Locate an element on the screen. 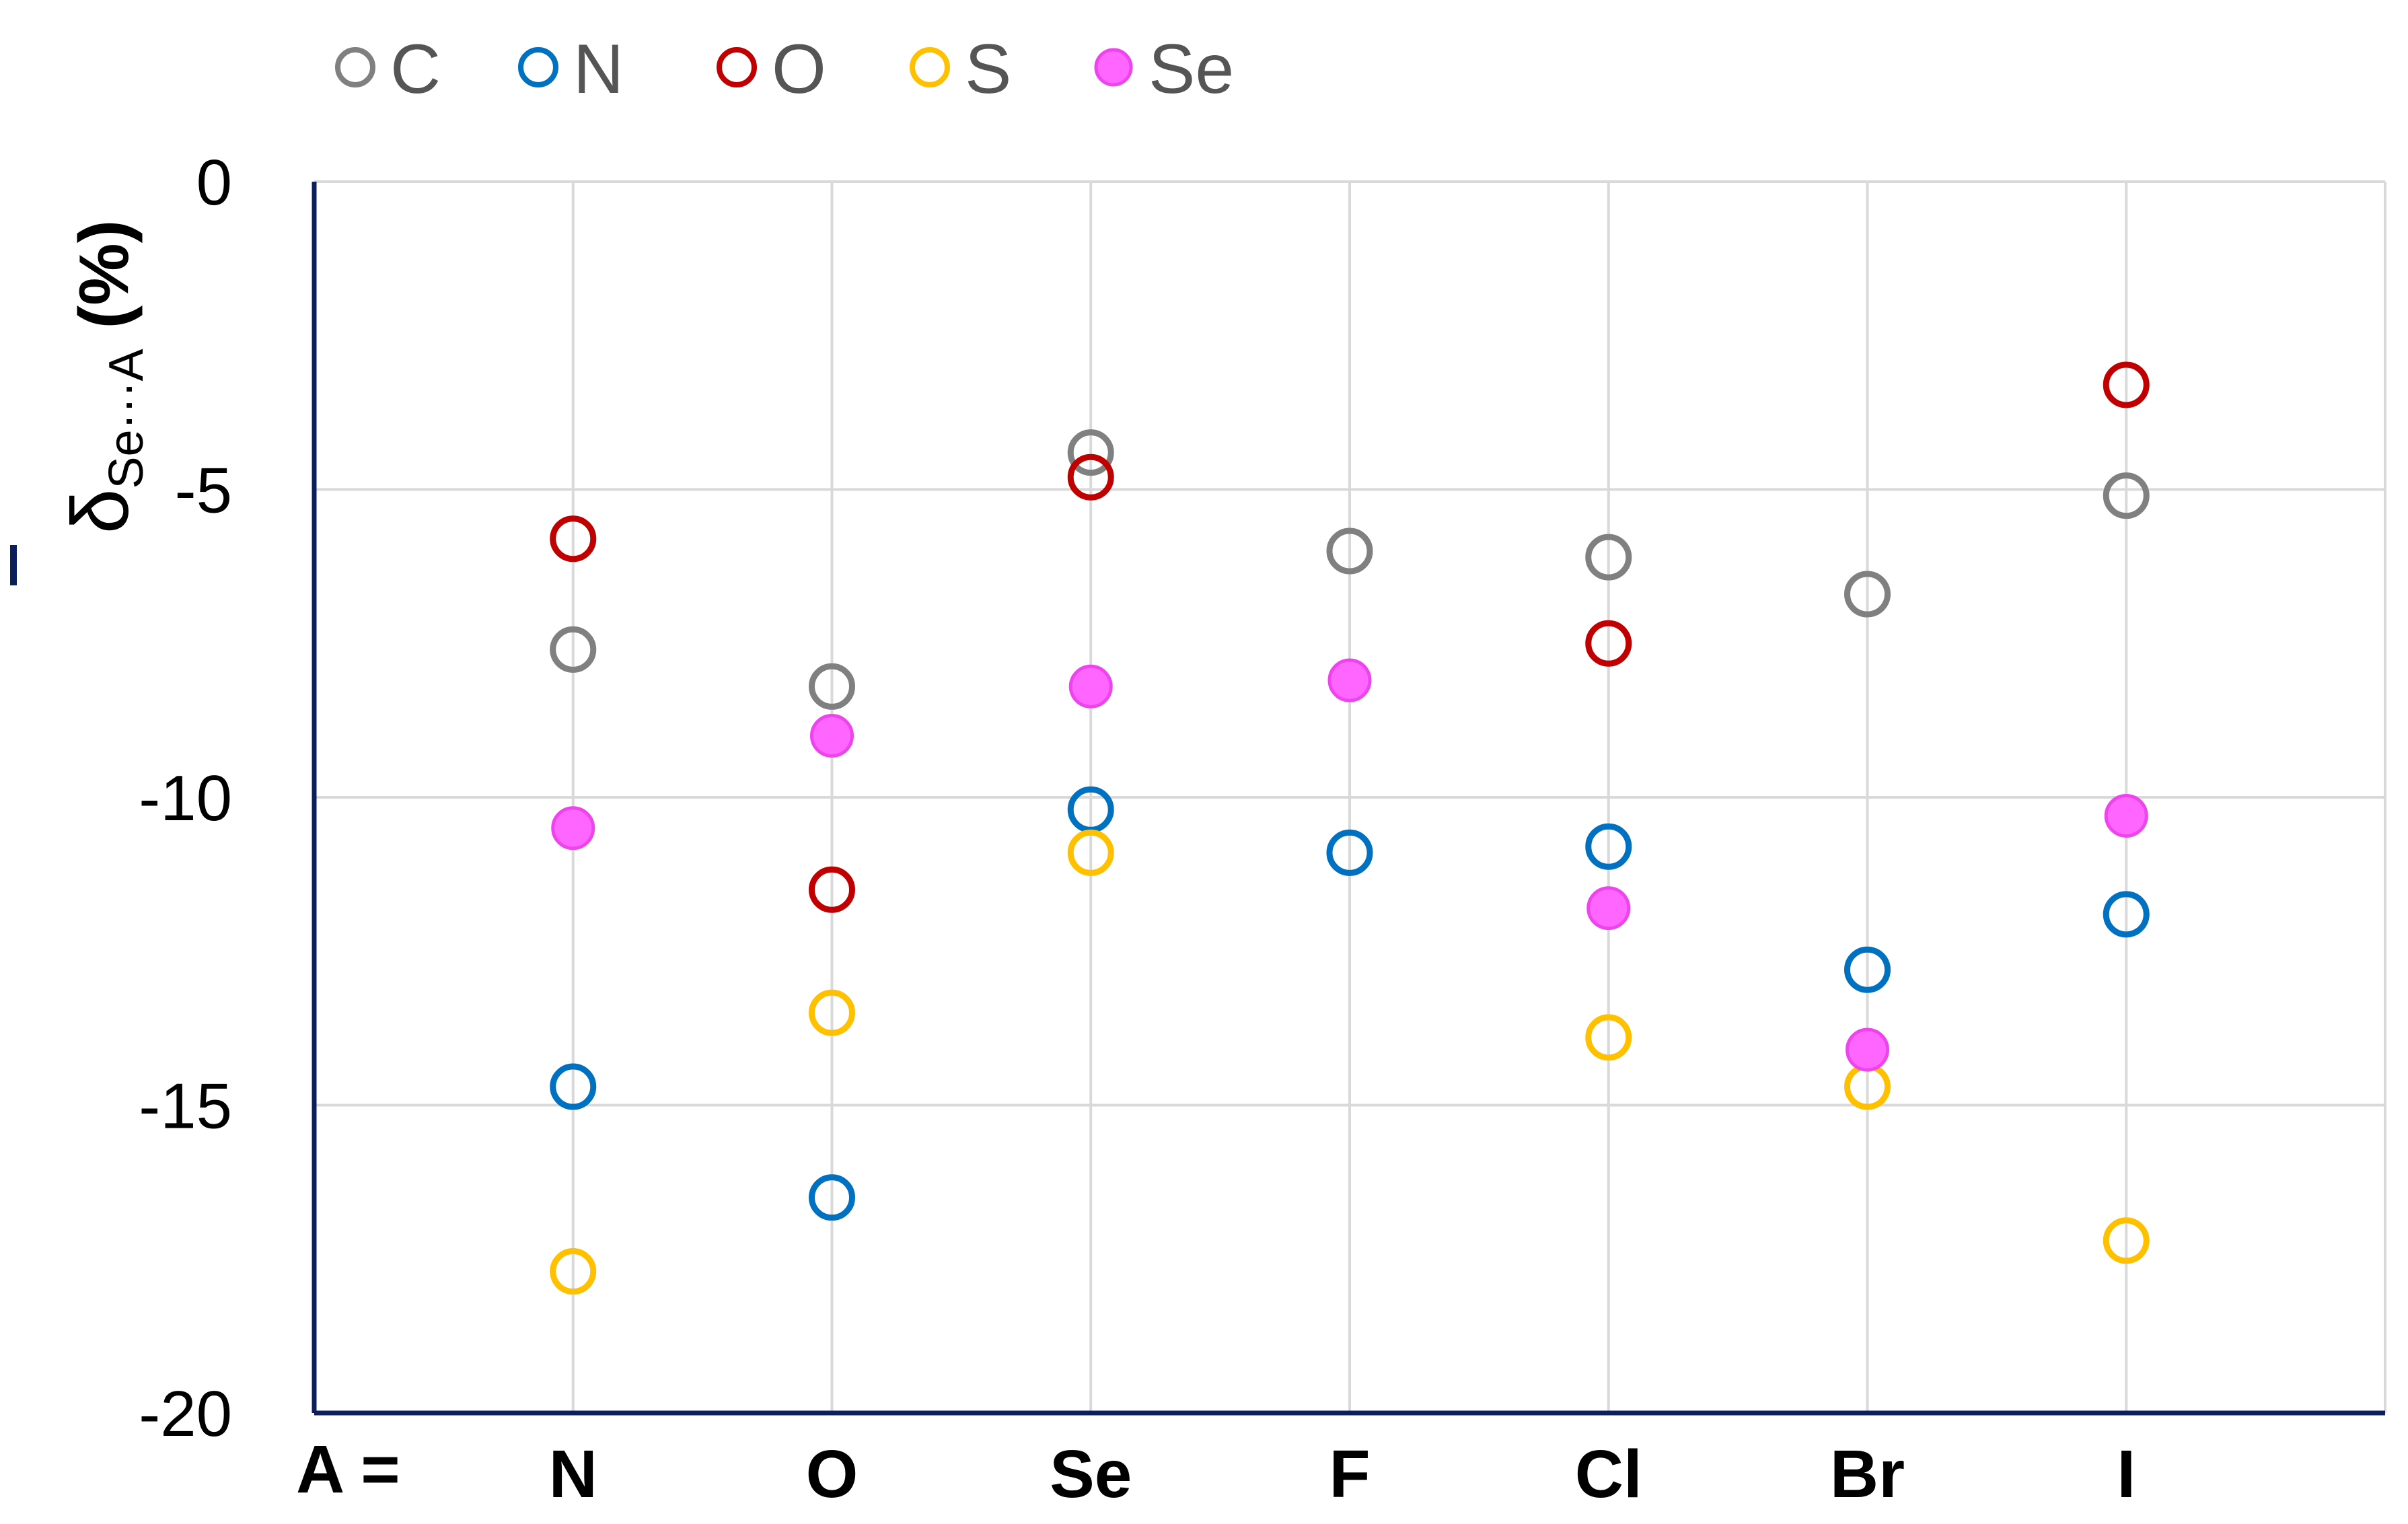 The width and height of the screenshot is (2408, 1524). point-s-n is located at coordinates (573, 1271).